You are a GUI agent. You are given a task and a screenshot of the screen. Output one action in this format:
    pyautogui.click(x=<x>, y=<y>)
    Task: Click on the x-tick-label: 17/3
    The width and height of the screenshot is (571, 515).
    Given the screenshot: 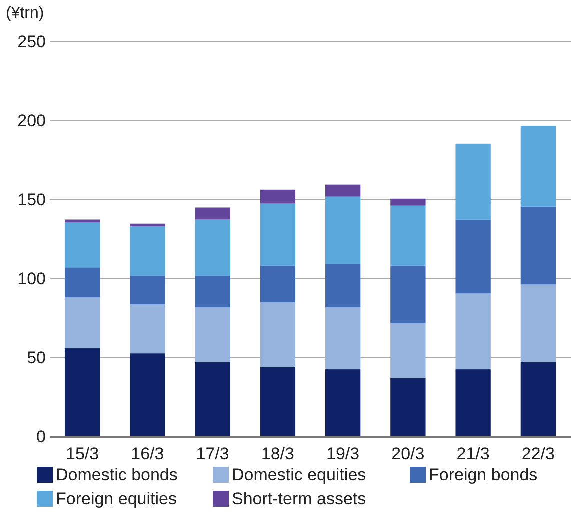 What is the action you would take?
    pyautogui.click(x=213, y=454)
    